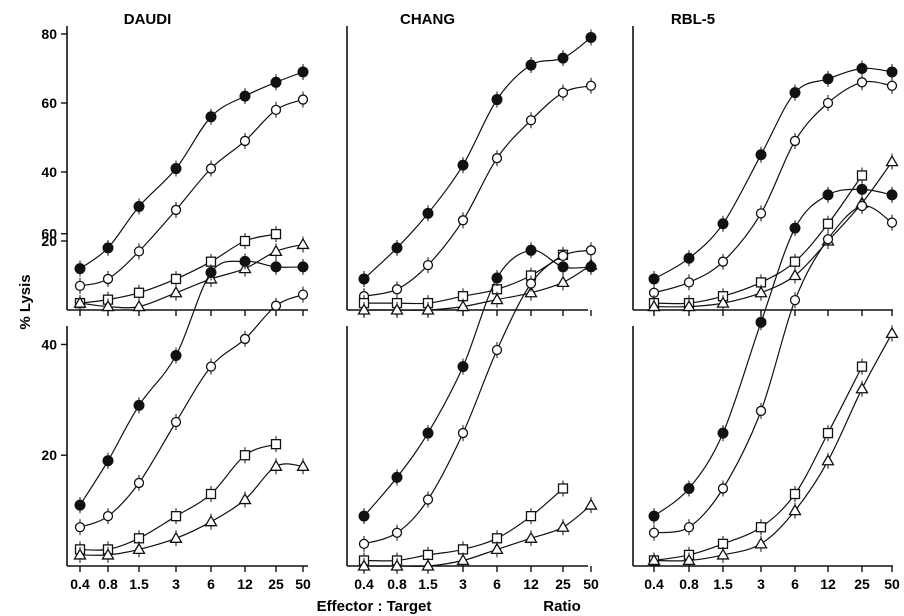 This screenshot has width=904, height=616. Describe the element at coordinates (563, 584) in the screenshot. I see `x-tick-label: 25` at that location.